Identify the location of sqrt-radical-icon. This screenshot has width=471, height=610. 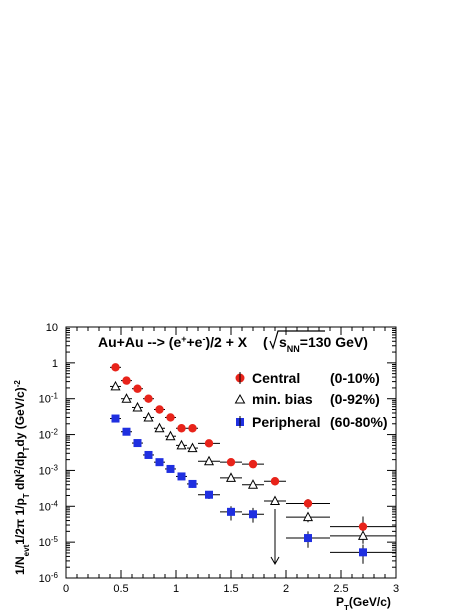
(297, 340).